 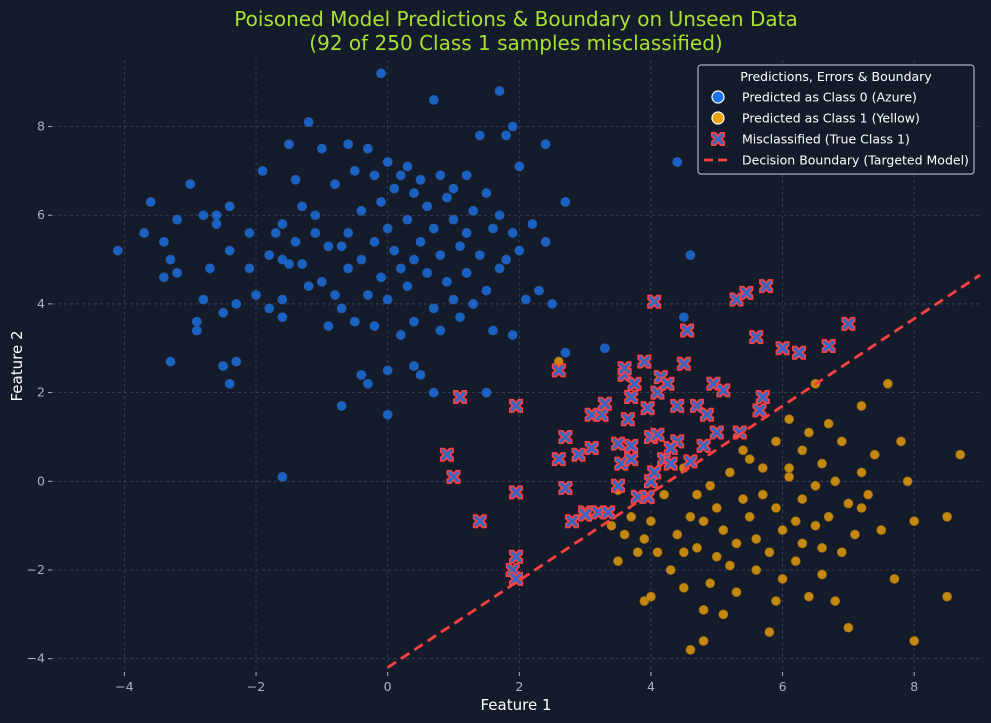 What do you see at coordinates (41, 303) in the screenshot?
I see `y-tick-label: 4` at bounding box center [41, 303].